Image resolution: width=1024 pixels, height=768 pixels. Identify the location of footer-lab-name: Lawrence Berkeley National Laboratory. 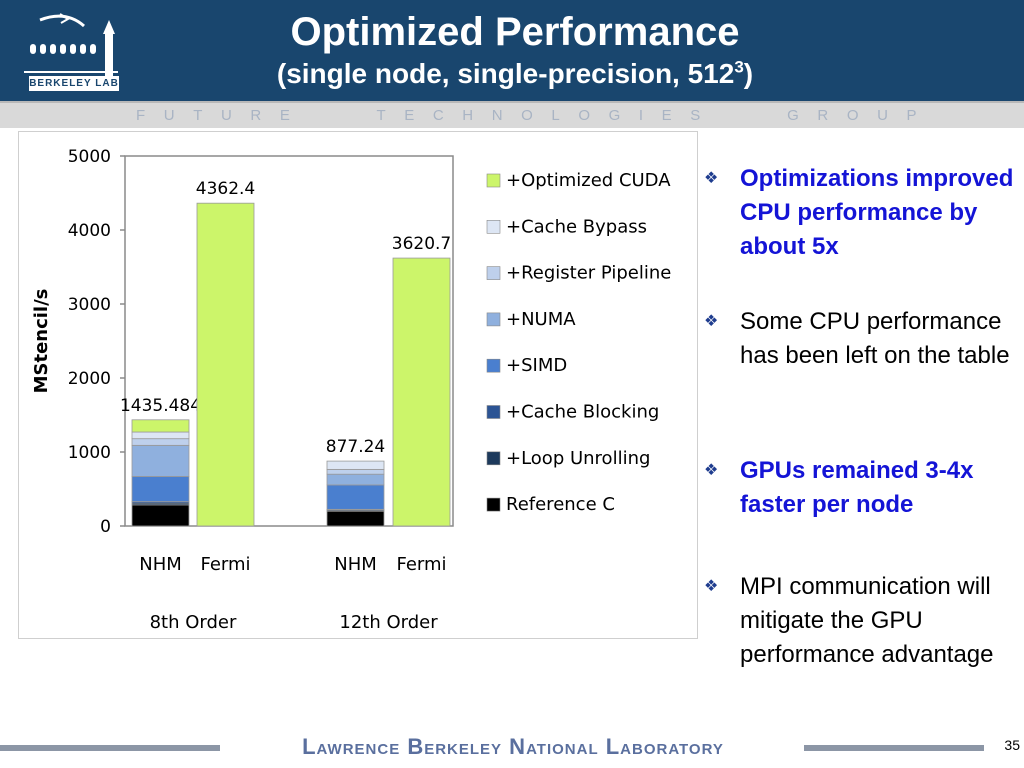
(513, 746).